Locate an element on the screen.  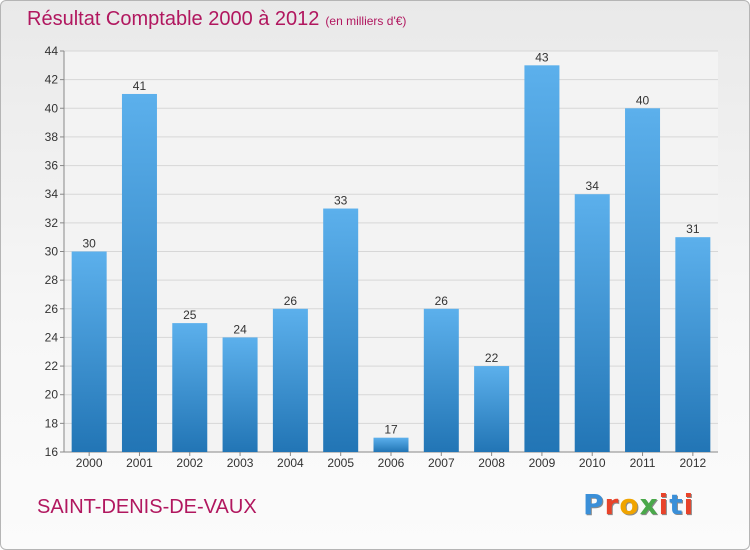
logo-letter: x is located at coordinates (649, 504).